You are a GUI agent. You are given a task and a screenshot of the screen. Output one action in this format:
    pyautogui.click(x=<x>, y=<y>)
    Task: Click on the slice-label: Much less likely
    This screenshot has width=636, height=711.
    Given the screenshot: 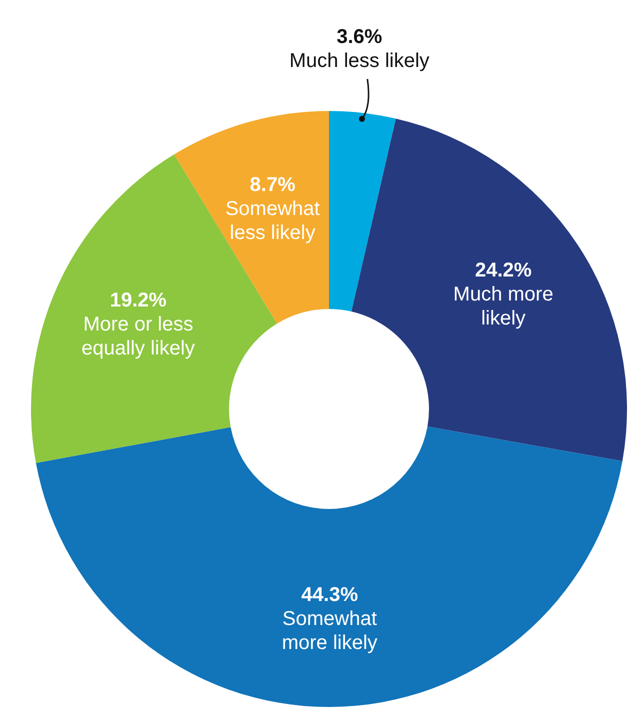 What is the action you would take?
    pyautogui.click(x=359, y=61)
    